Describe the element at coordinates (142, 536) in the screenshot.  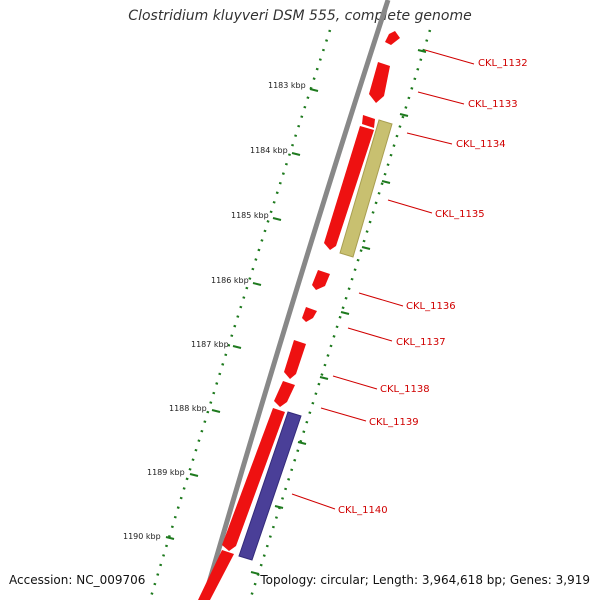
I see `kbp-label: 1190 kbp` at that location.